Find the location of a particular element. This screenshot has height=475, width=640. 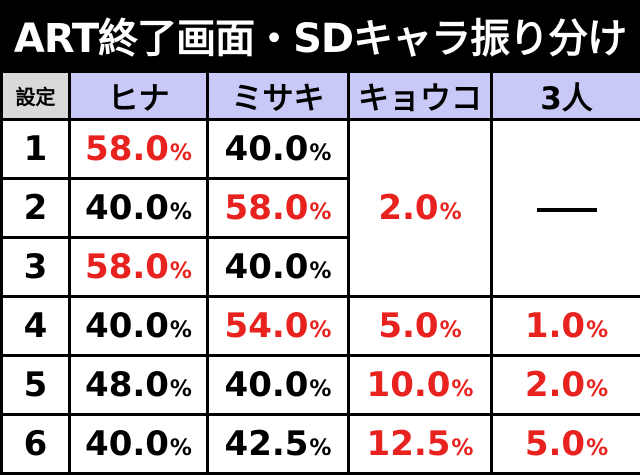

table-row: 6 40.0% 42.5% 12.5% 5.0% is located at coordinates (321, 444).